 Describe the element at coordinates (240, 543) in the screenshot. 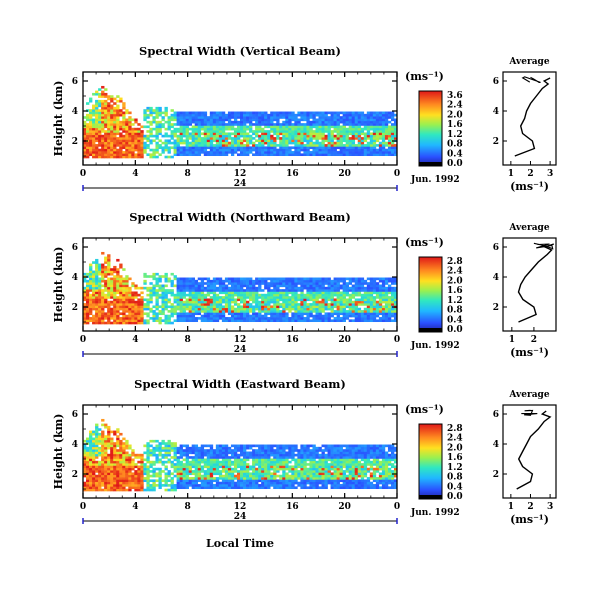

I see `x-axis-label: Local Time` at that location.